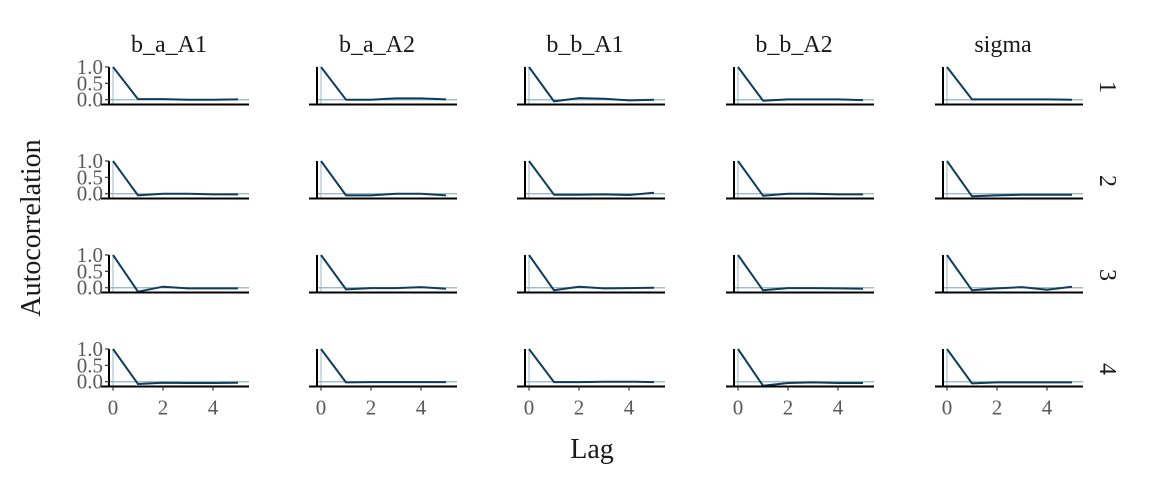 The width and height of the screenshot is (1152, 480). Describe the element at coordinates (592, 449) in the screenshot. I see `x-axis-title: Lag` at that location.